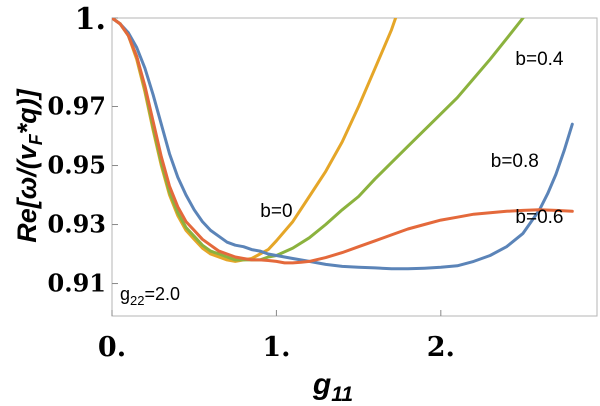  I want to click on x-tick-label-2: 2., so click(441, 347).